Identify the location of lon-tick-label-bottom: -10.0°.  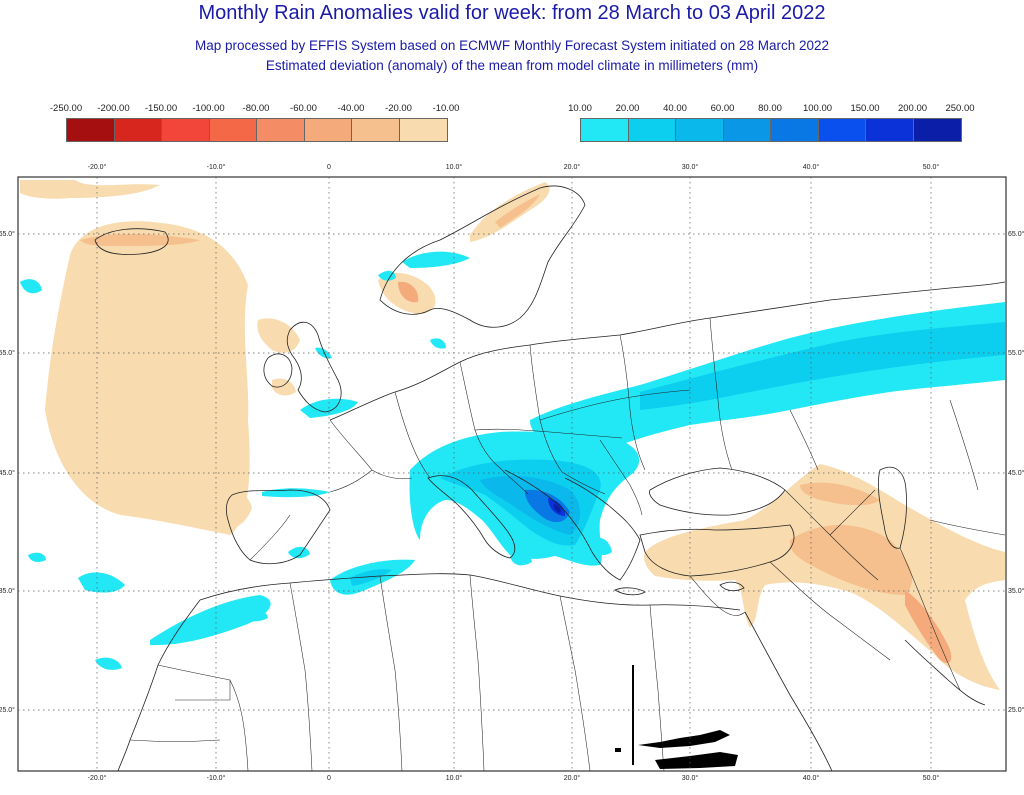
(216, 778).